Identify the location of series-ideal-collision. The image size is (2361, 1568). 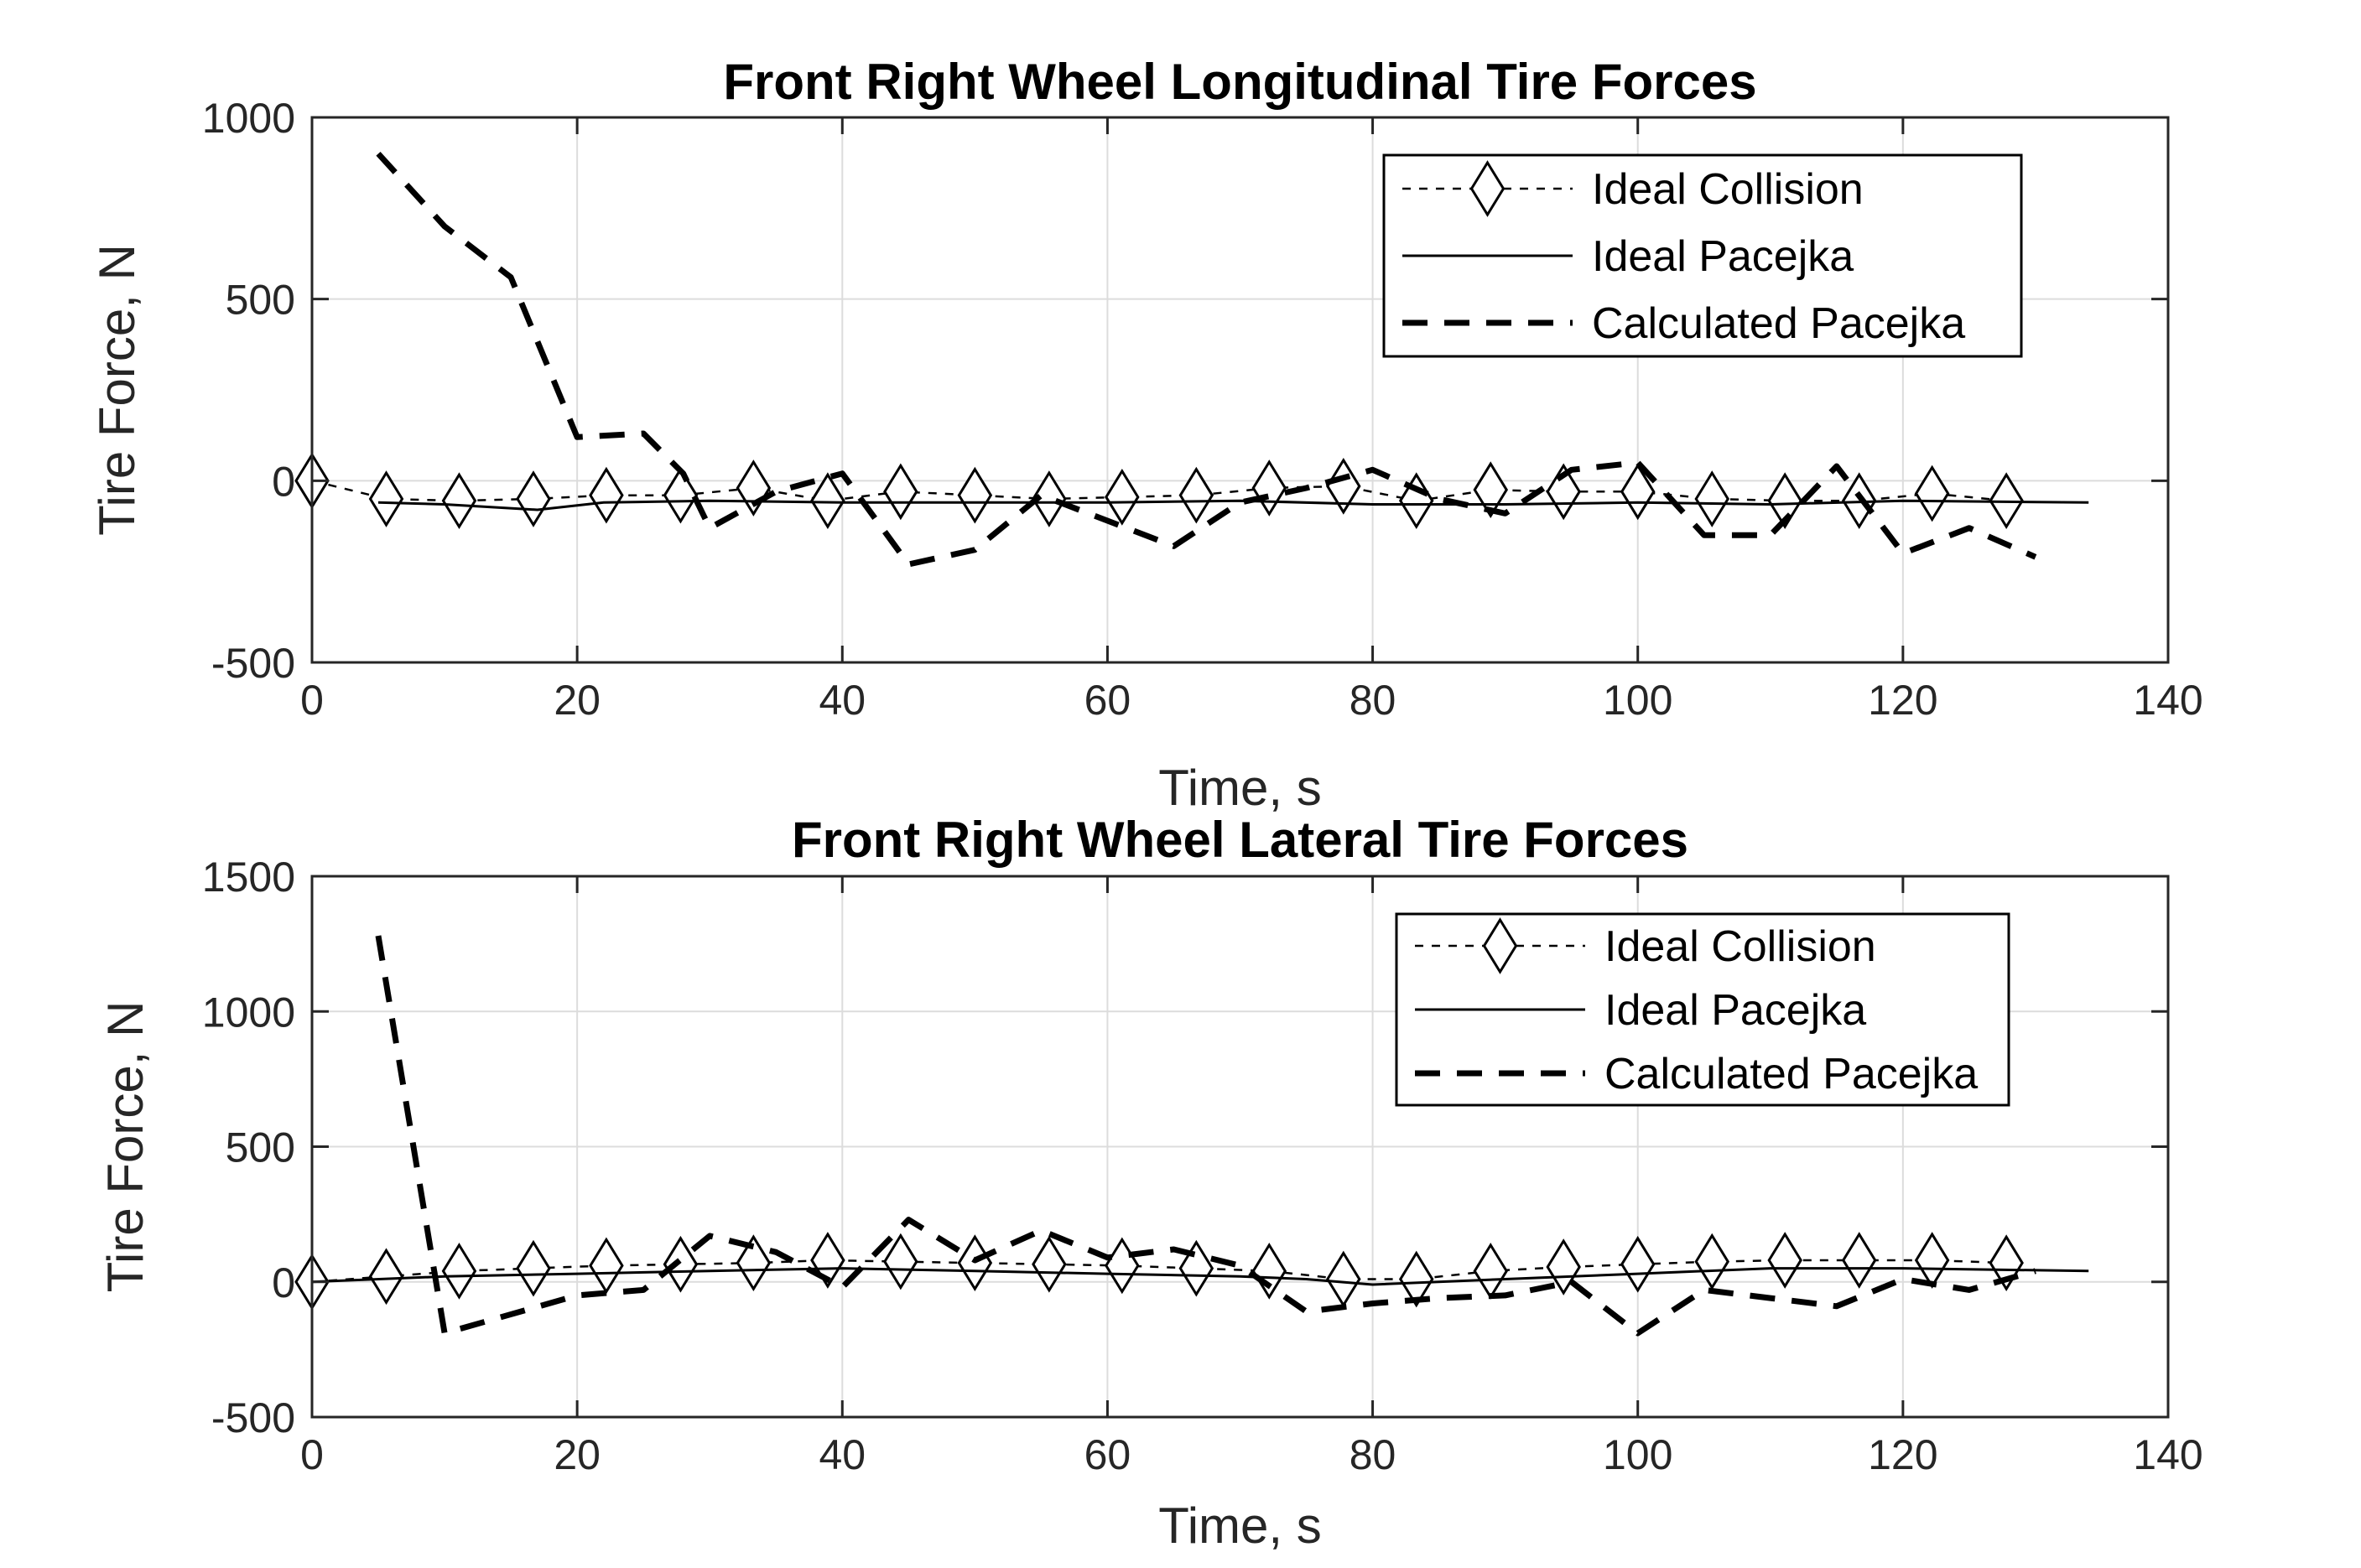
(1159, 1271).